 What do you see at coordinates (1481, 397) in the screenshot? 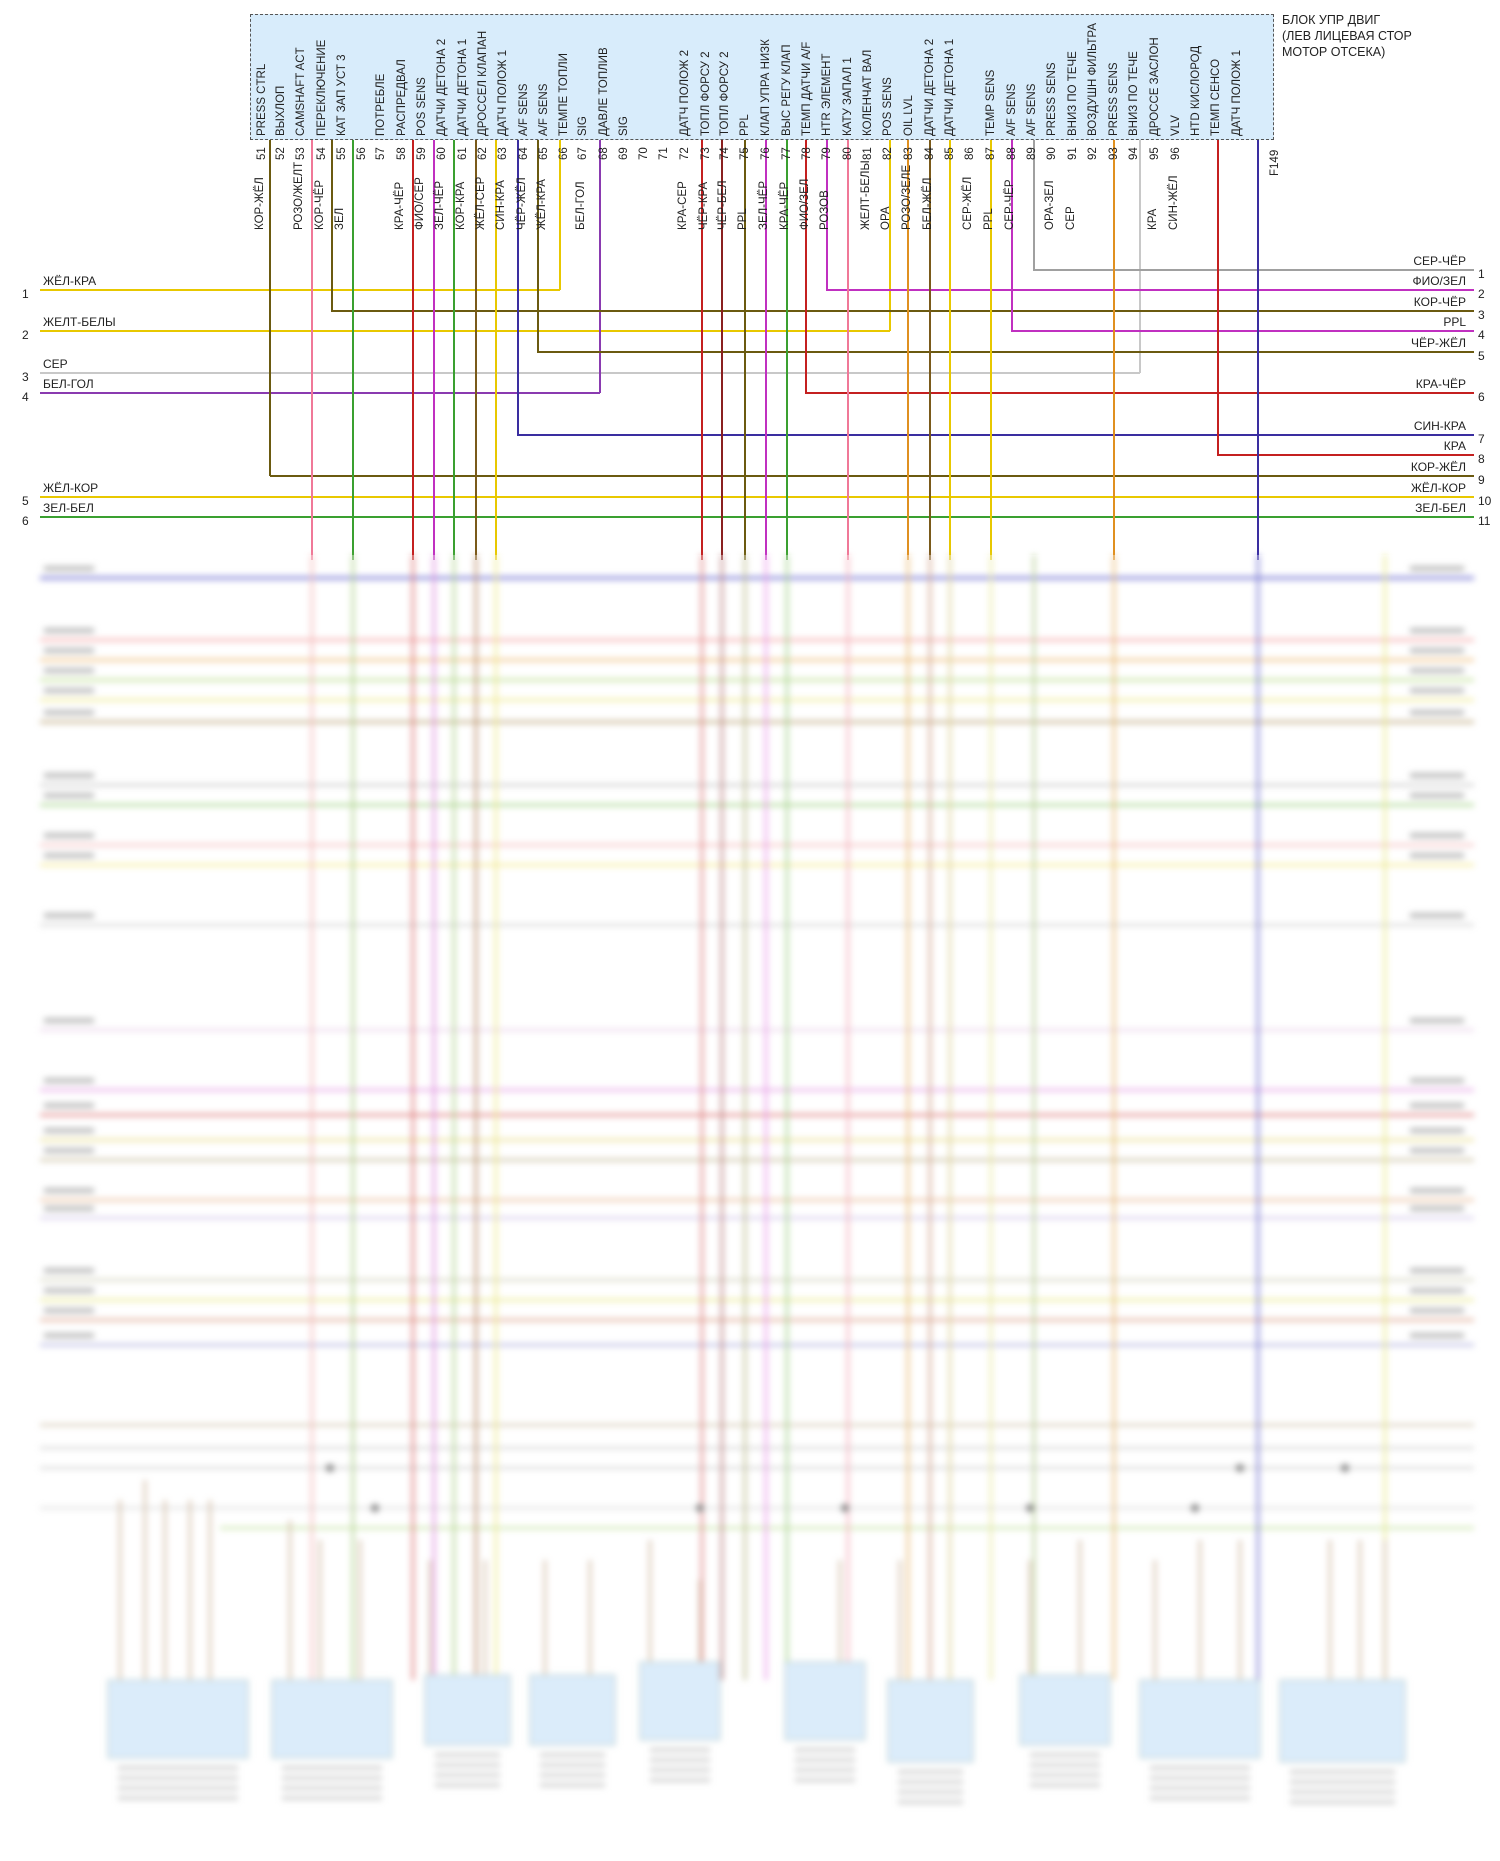
I see `right-row-number: 6` at bounding box center [1481, 397].